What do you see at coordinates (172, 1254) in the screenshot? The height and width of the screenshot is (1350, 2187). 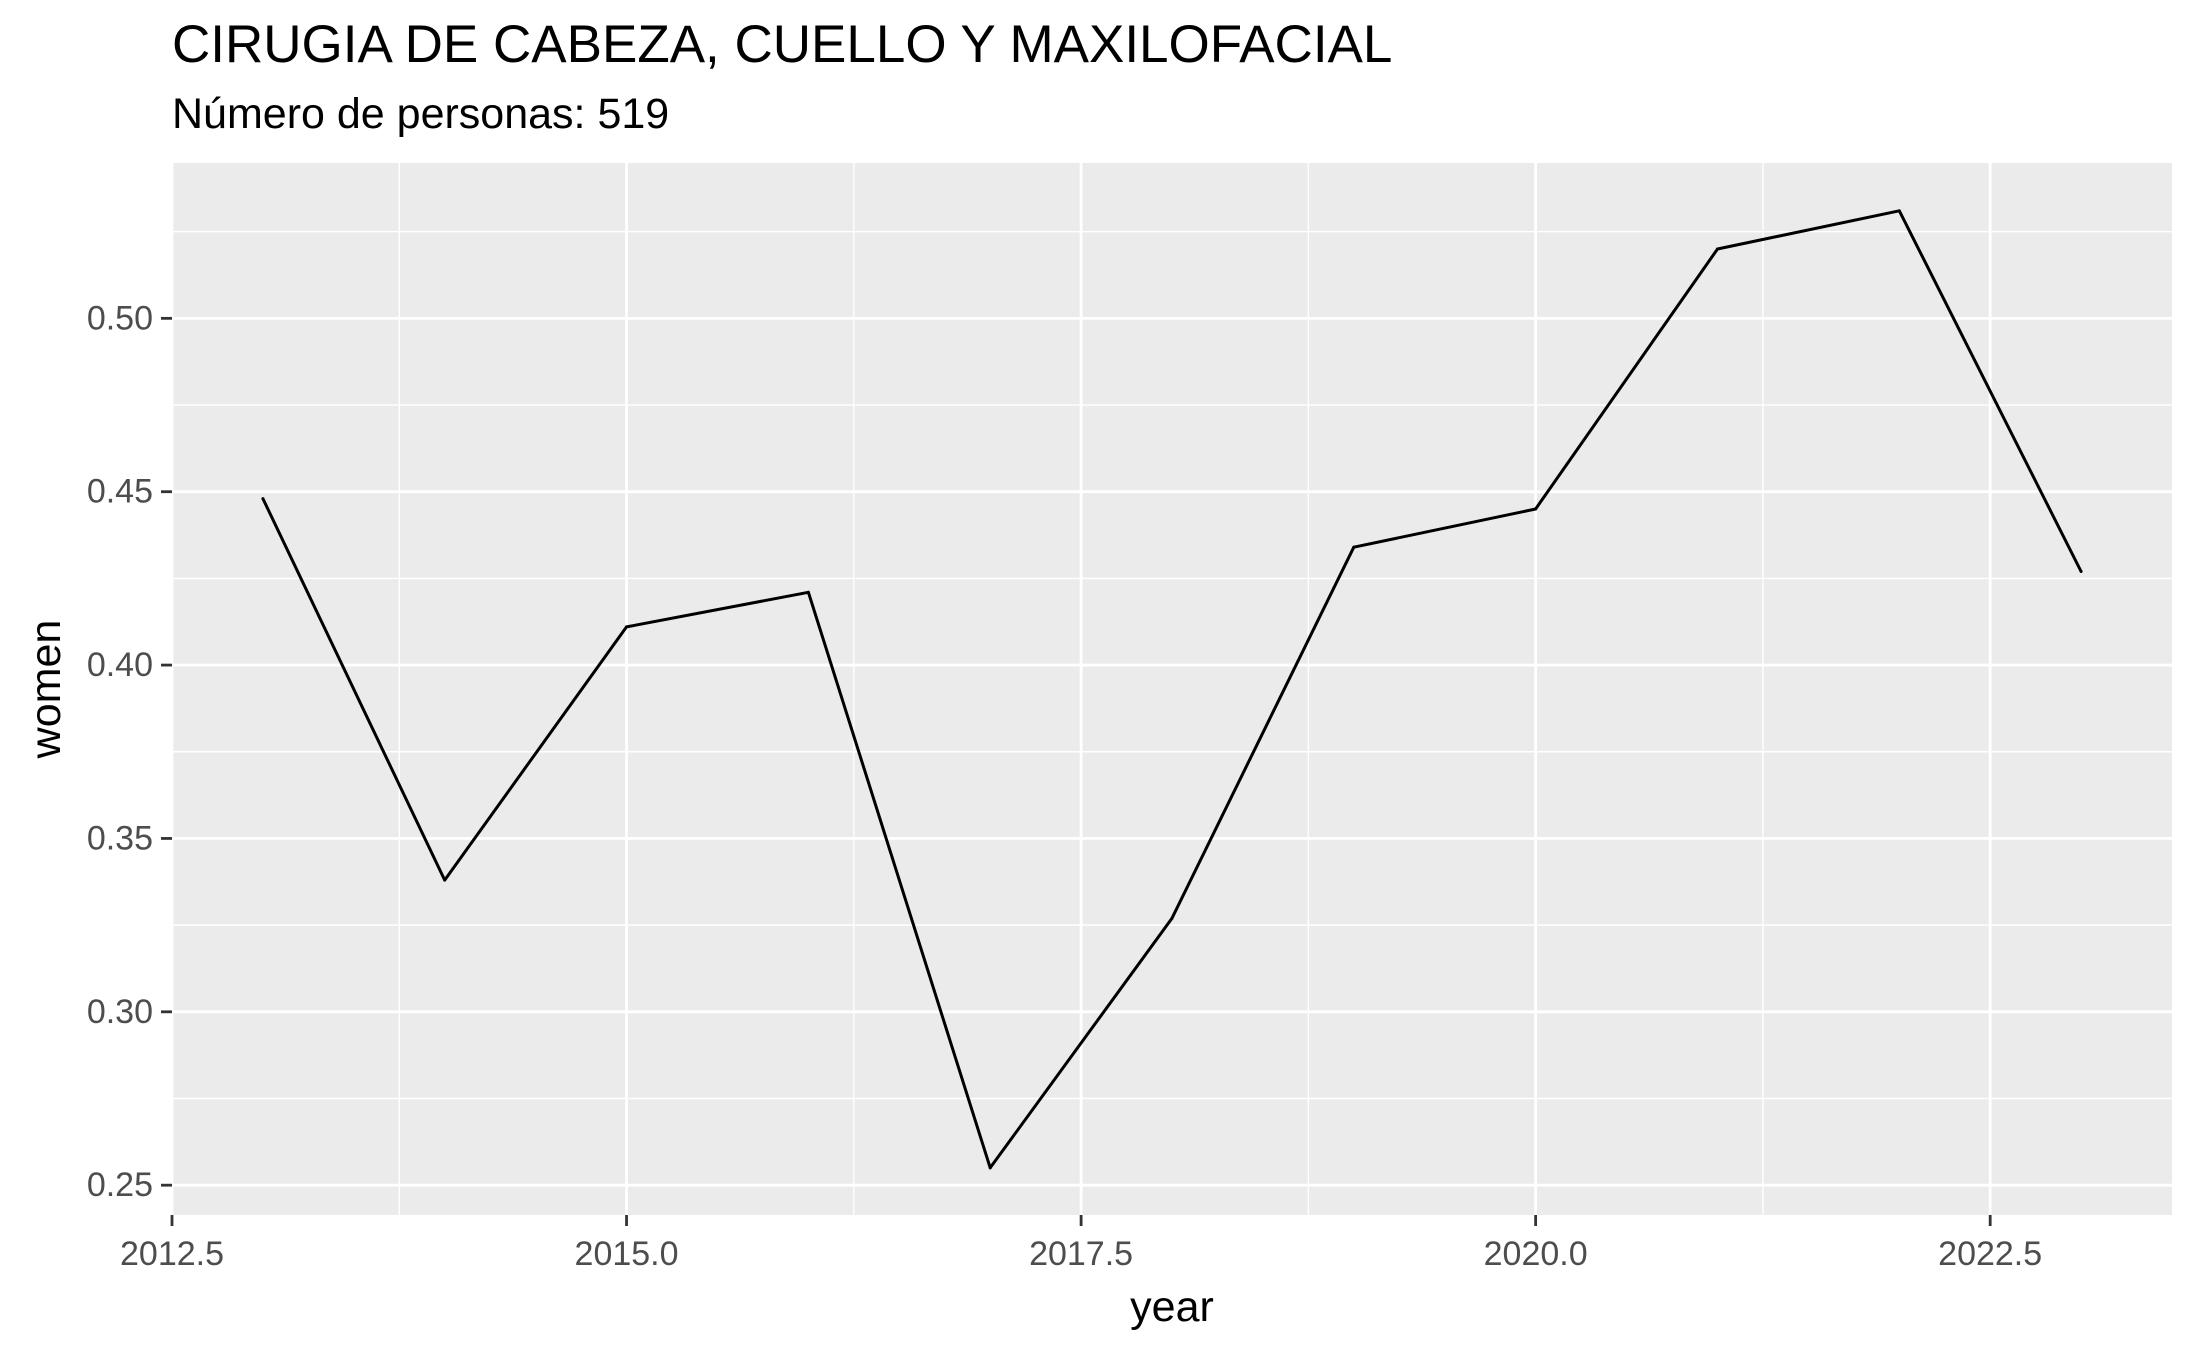 I see `x-tick-label: 2012.5` at bounding box center [172, 1254].